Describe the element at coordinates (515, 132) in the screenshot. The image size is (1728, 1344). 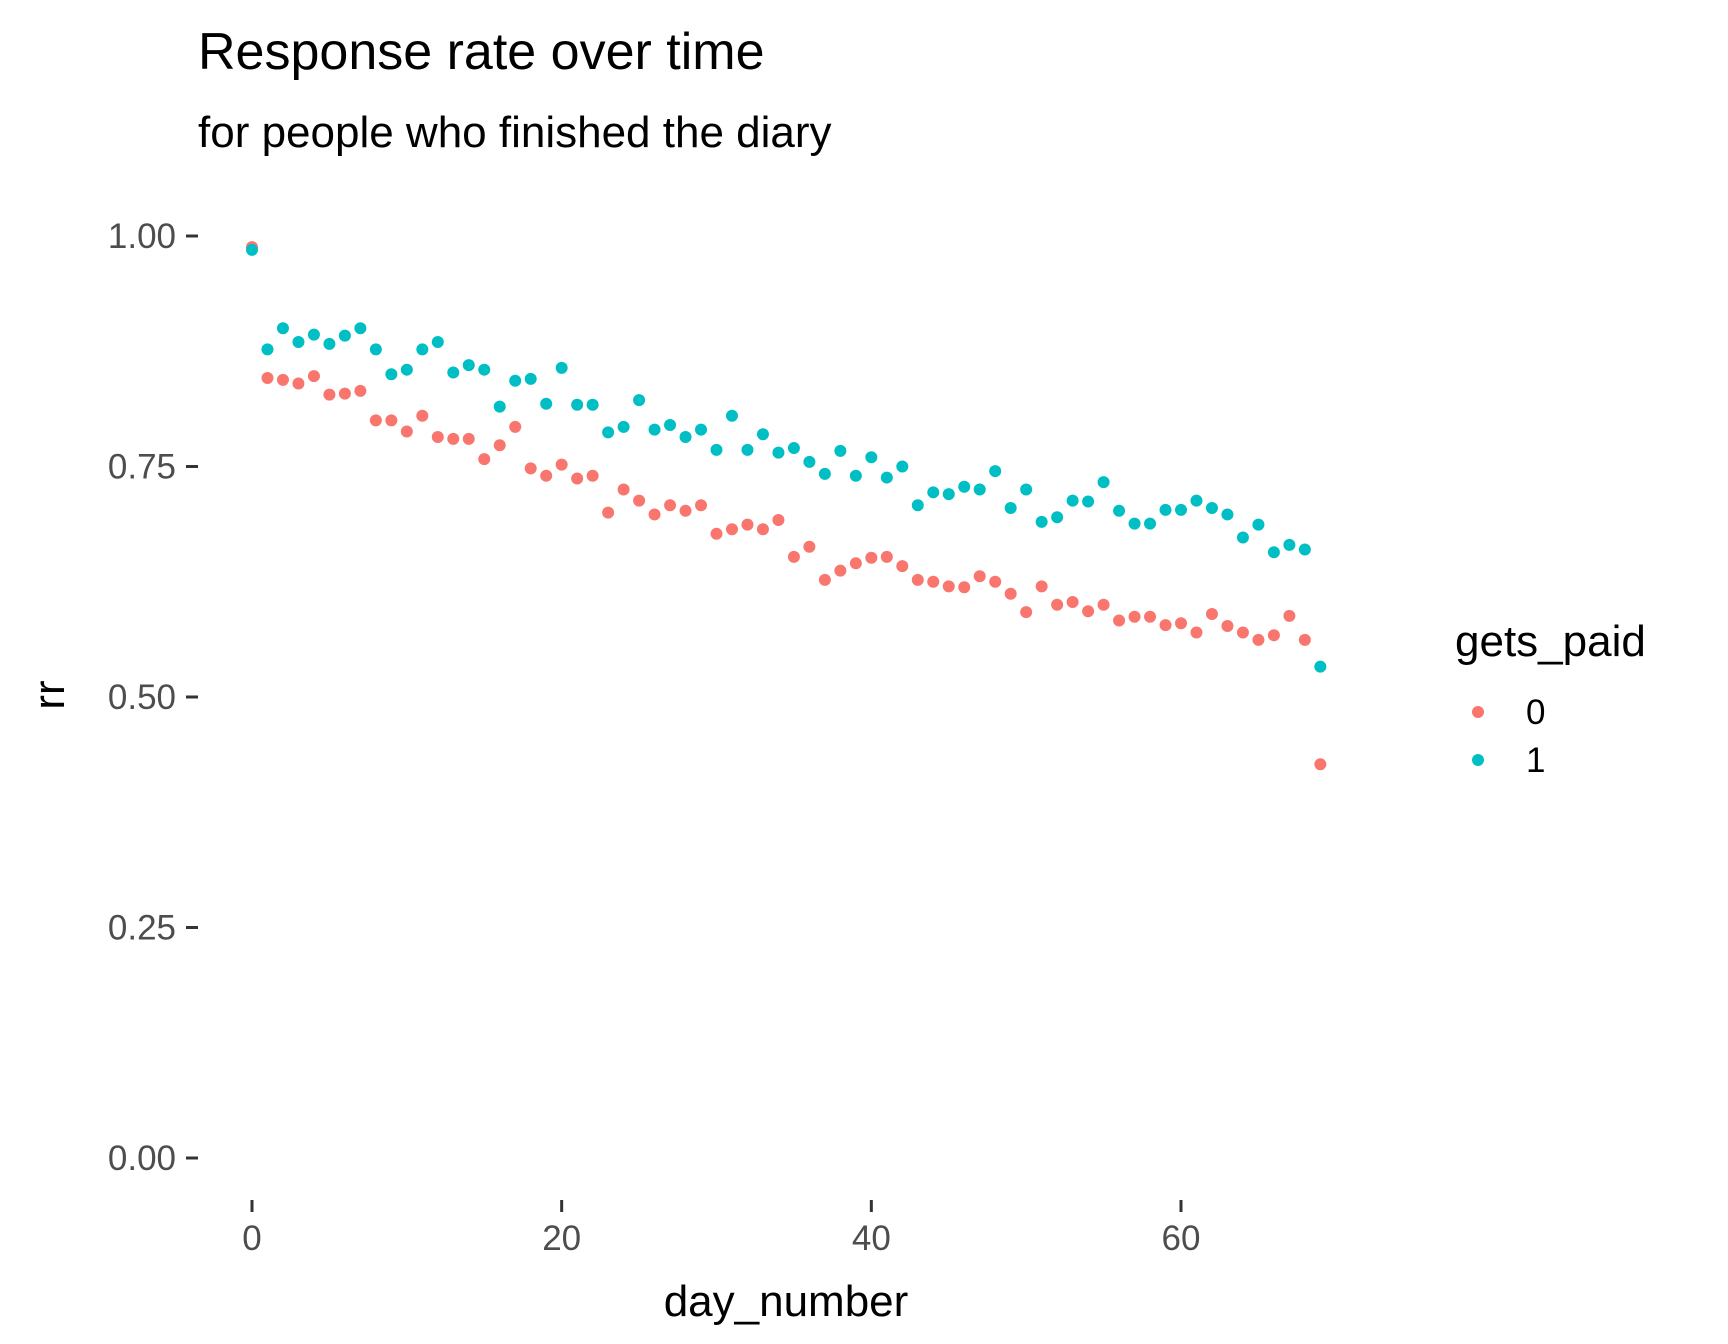
I see `chart-subtitle: for people who finished the diary` at that location.